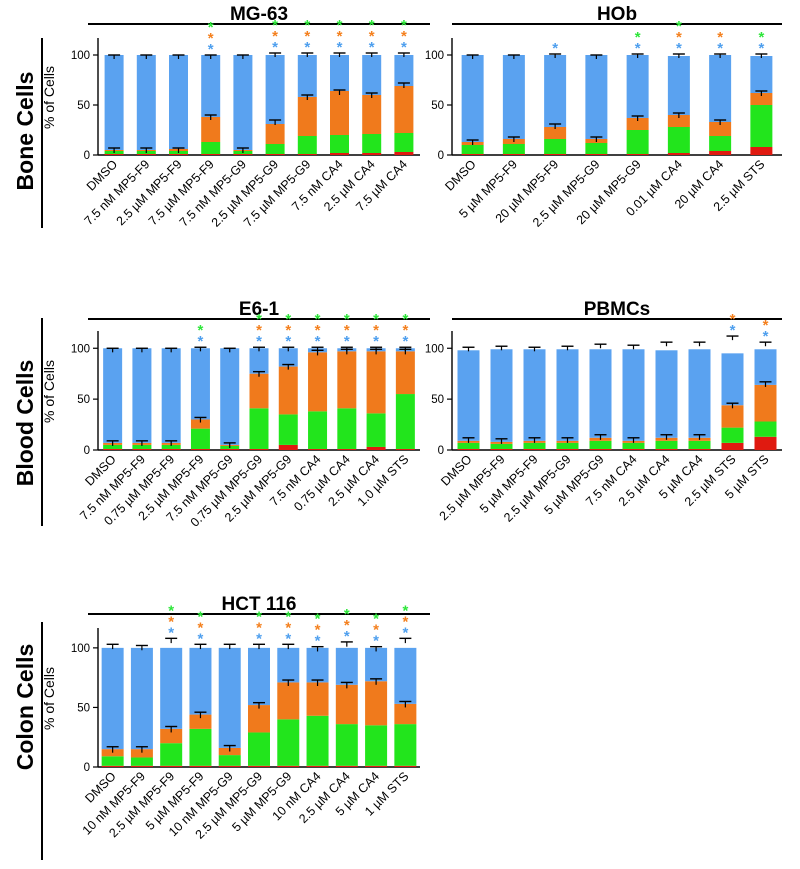 This screenshot has height=869, width=800. I want to click on y-tick-label: 100, so click(434, 349).